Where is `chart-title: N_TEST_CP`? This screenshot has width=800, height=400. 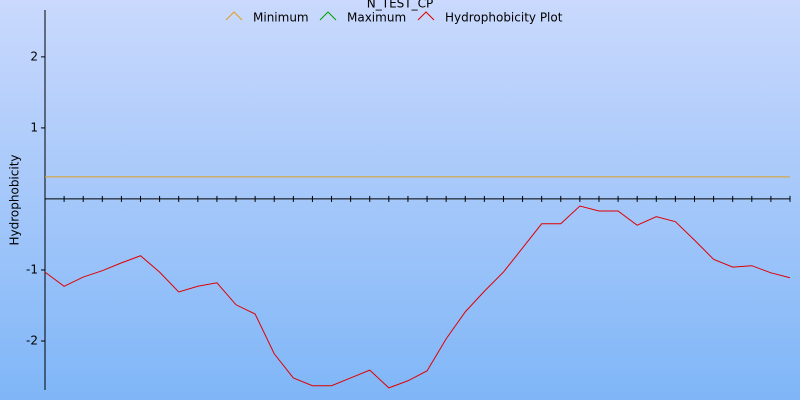
chart-title: N_TEST_CP is located at coordinates (400, 5).